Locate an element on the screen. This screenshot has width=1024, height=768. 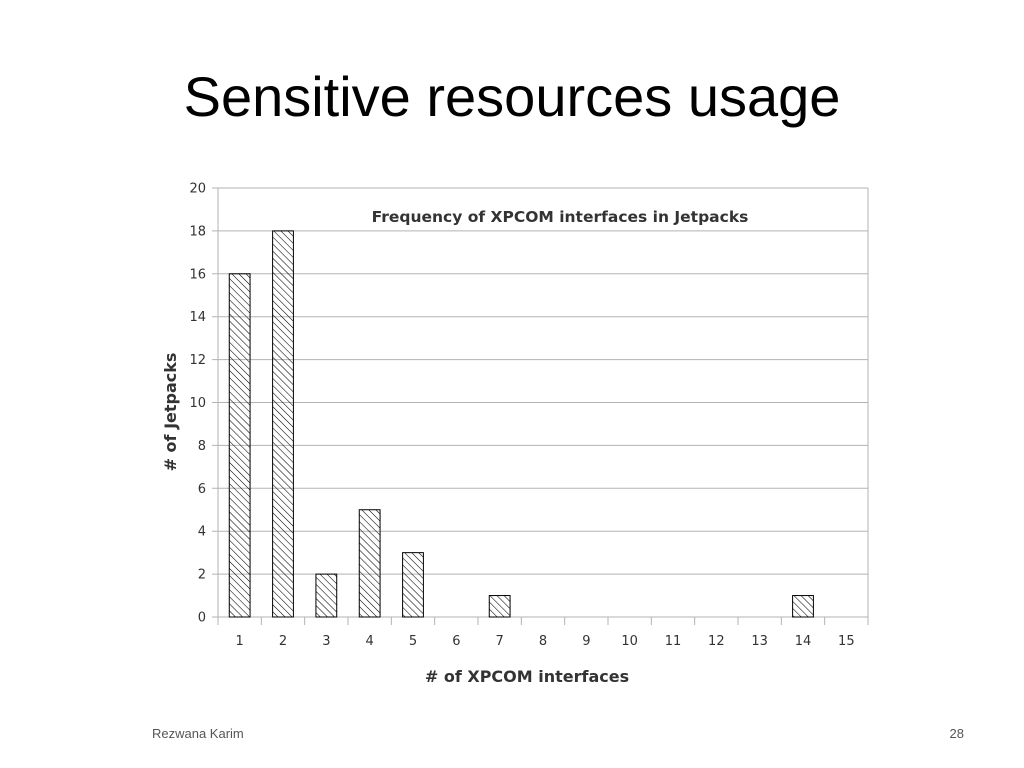
x-tick-labels: 1 2 3 4 5 6 7 8 9 10 11 12 13 14 15 is located at coordinates (545, 641).